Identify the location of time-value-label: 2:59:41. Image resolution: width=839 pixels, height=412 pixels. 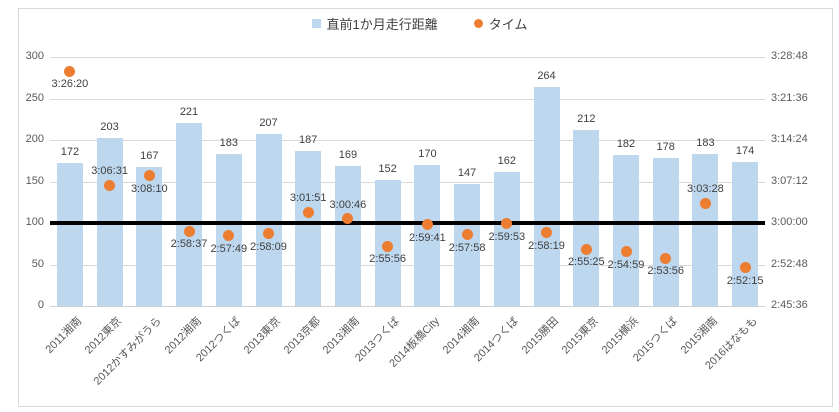
(427, 237).